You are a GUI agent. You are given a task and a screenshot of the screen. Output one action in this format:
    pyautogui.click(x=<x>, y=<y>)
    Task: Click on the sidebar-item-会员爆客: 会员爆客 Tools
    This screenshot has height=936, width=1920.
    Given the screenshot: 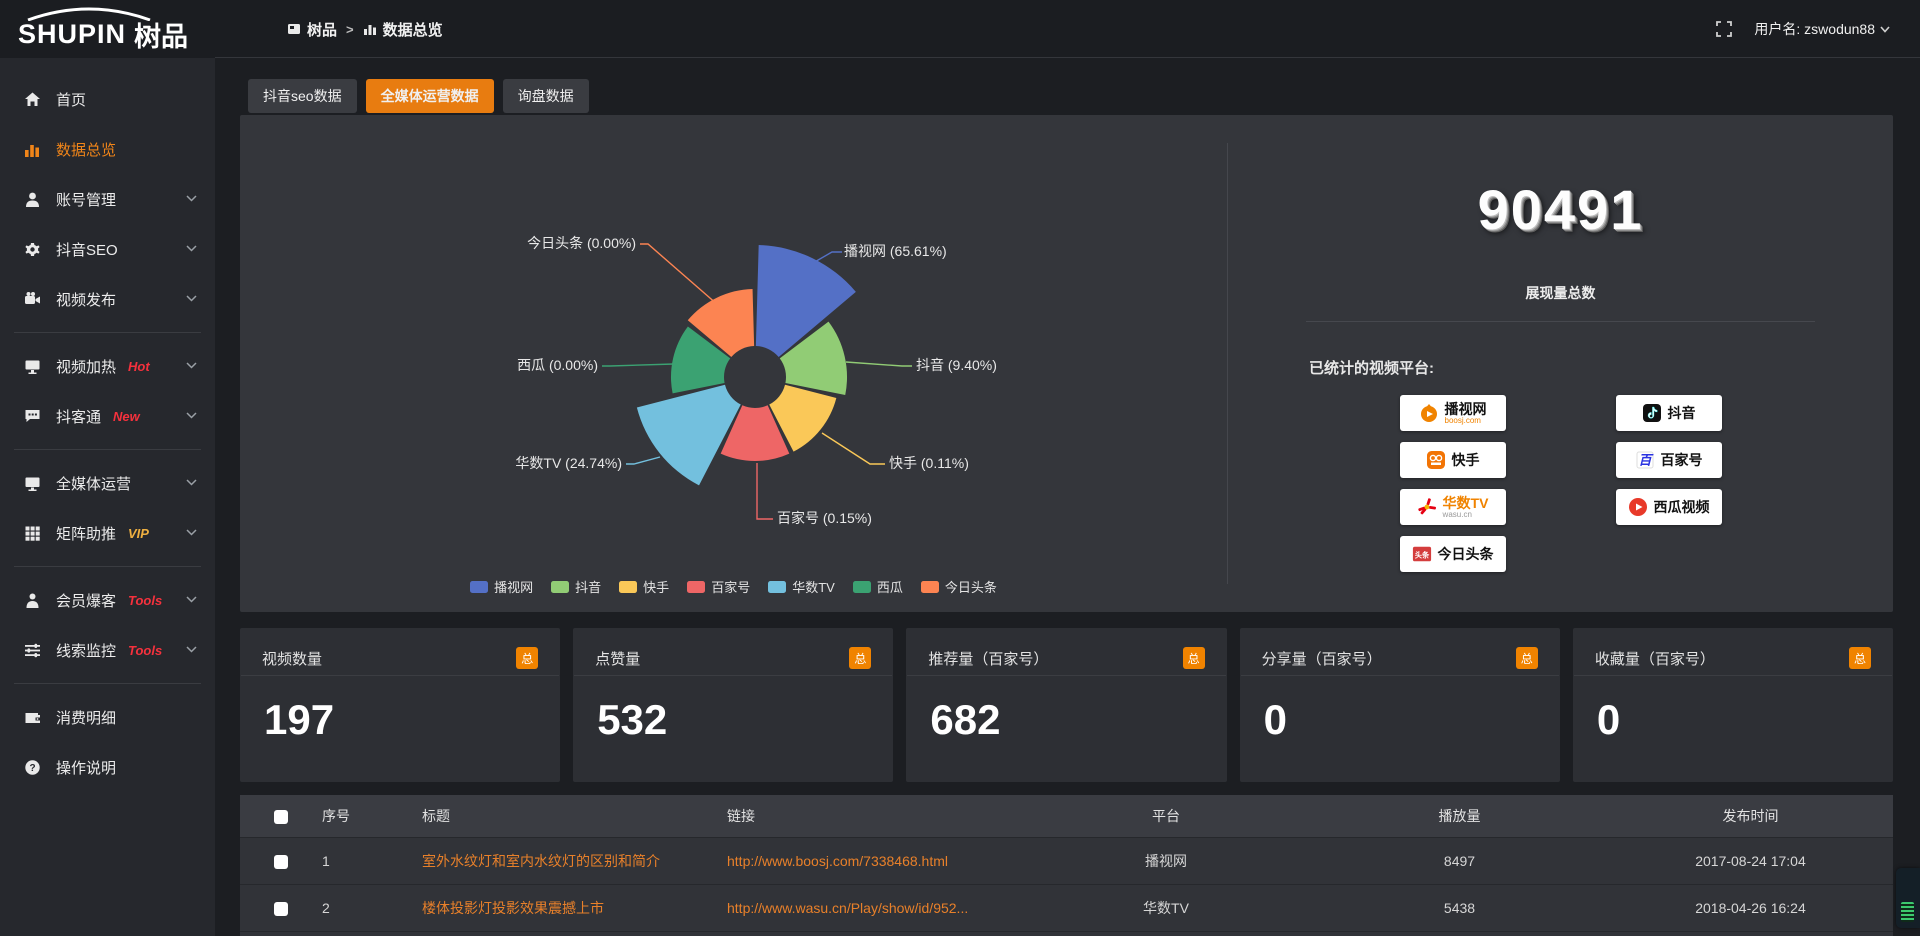 What is the action you would take?
    pyautogui.click(x=107, y=600)
    